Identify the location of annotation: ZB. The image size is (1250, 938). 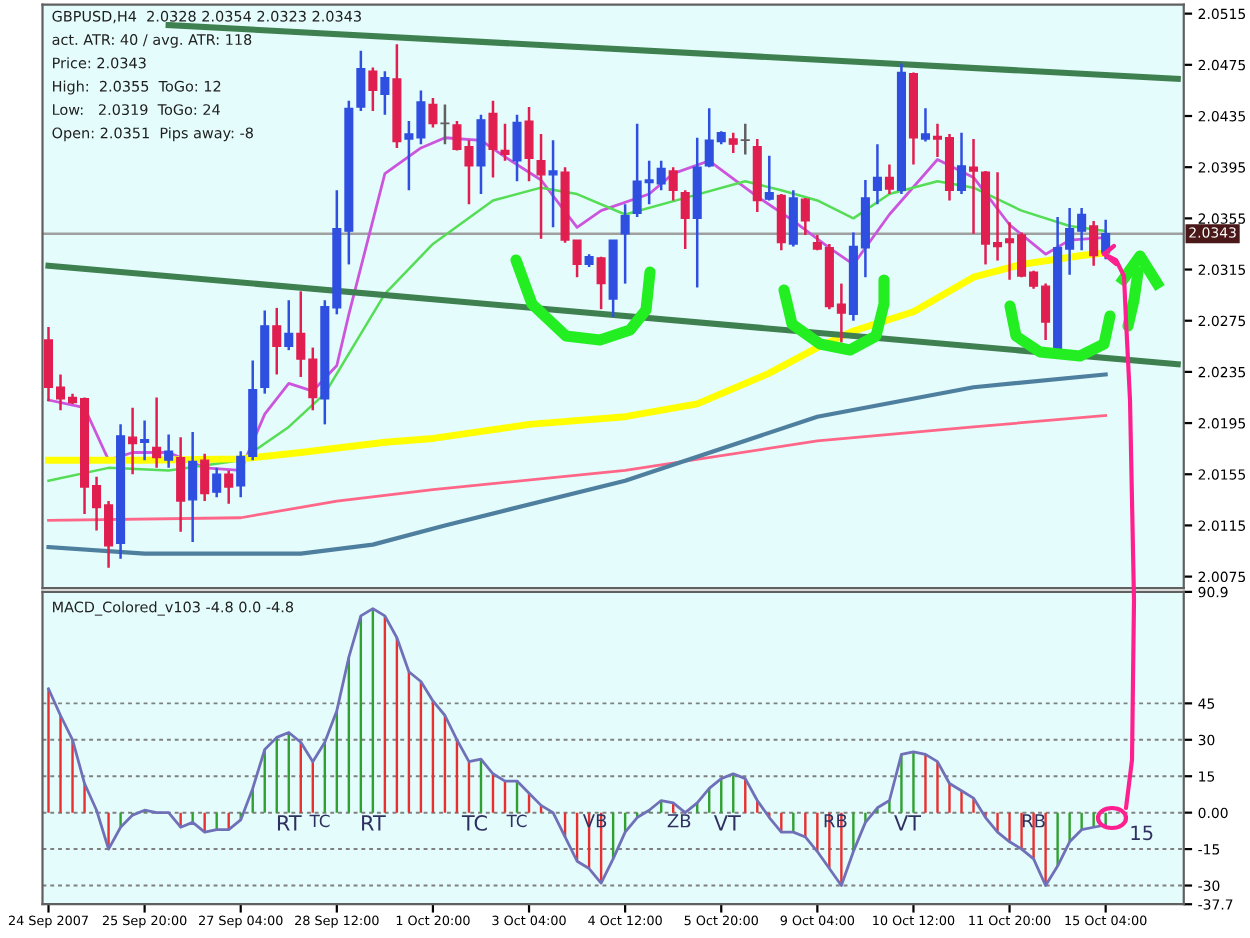
(679, 821).